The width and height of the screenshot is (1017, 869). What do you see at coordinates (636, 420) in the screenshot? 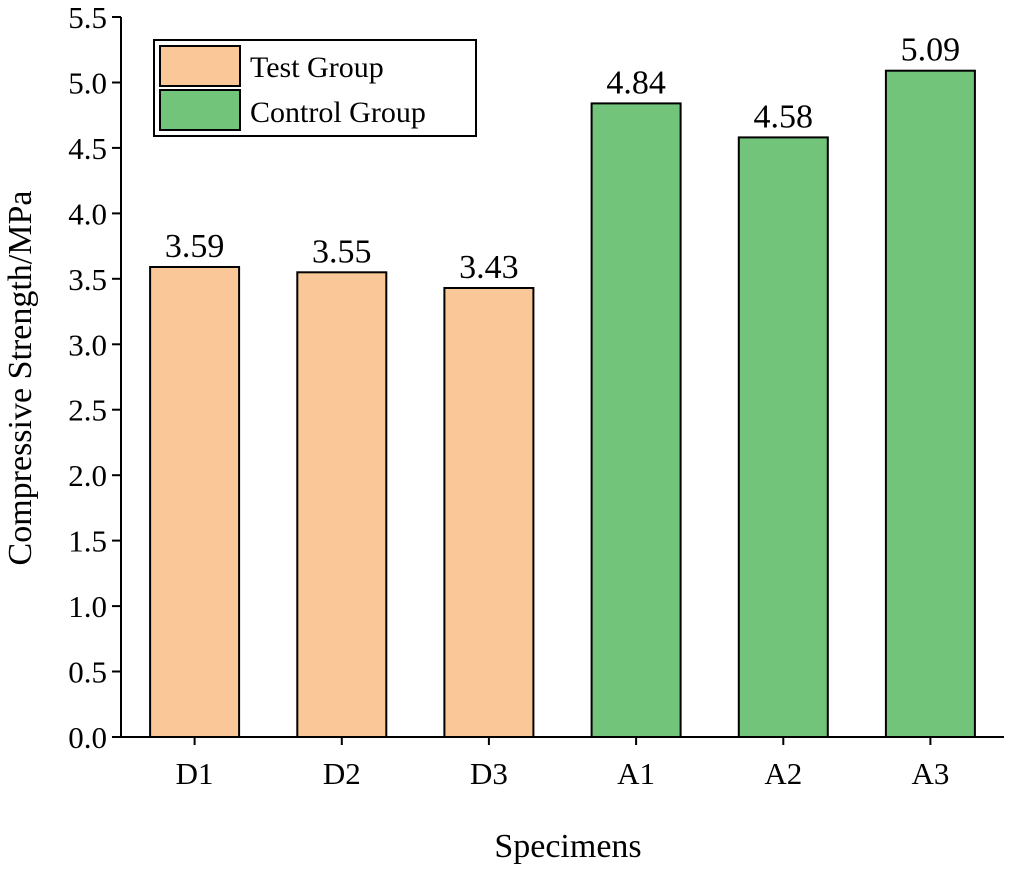
I see `bar-a1` at bounding box center [636, 420].